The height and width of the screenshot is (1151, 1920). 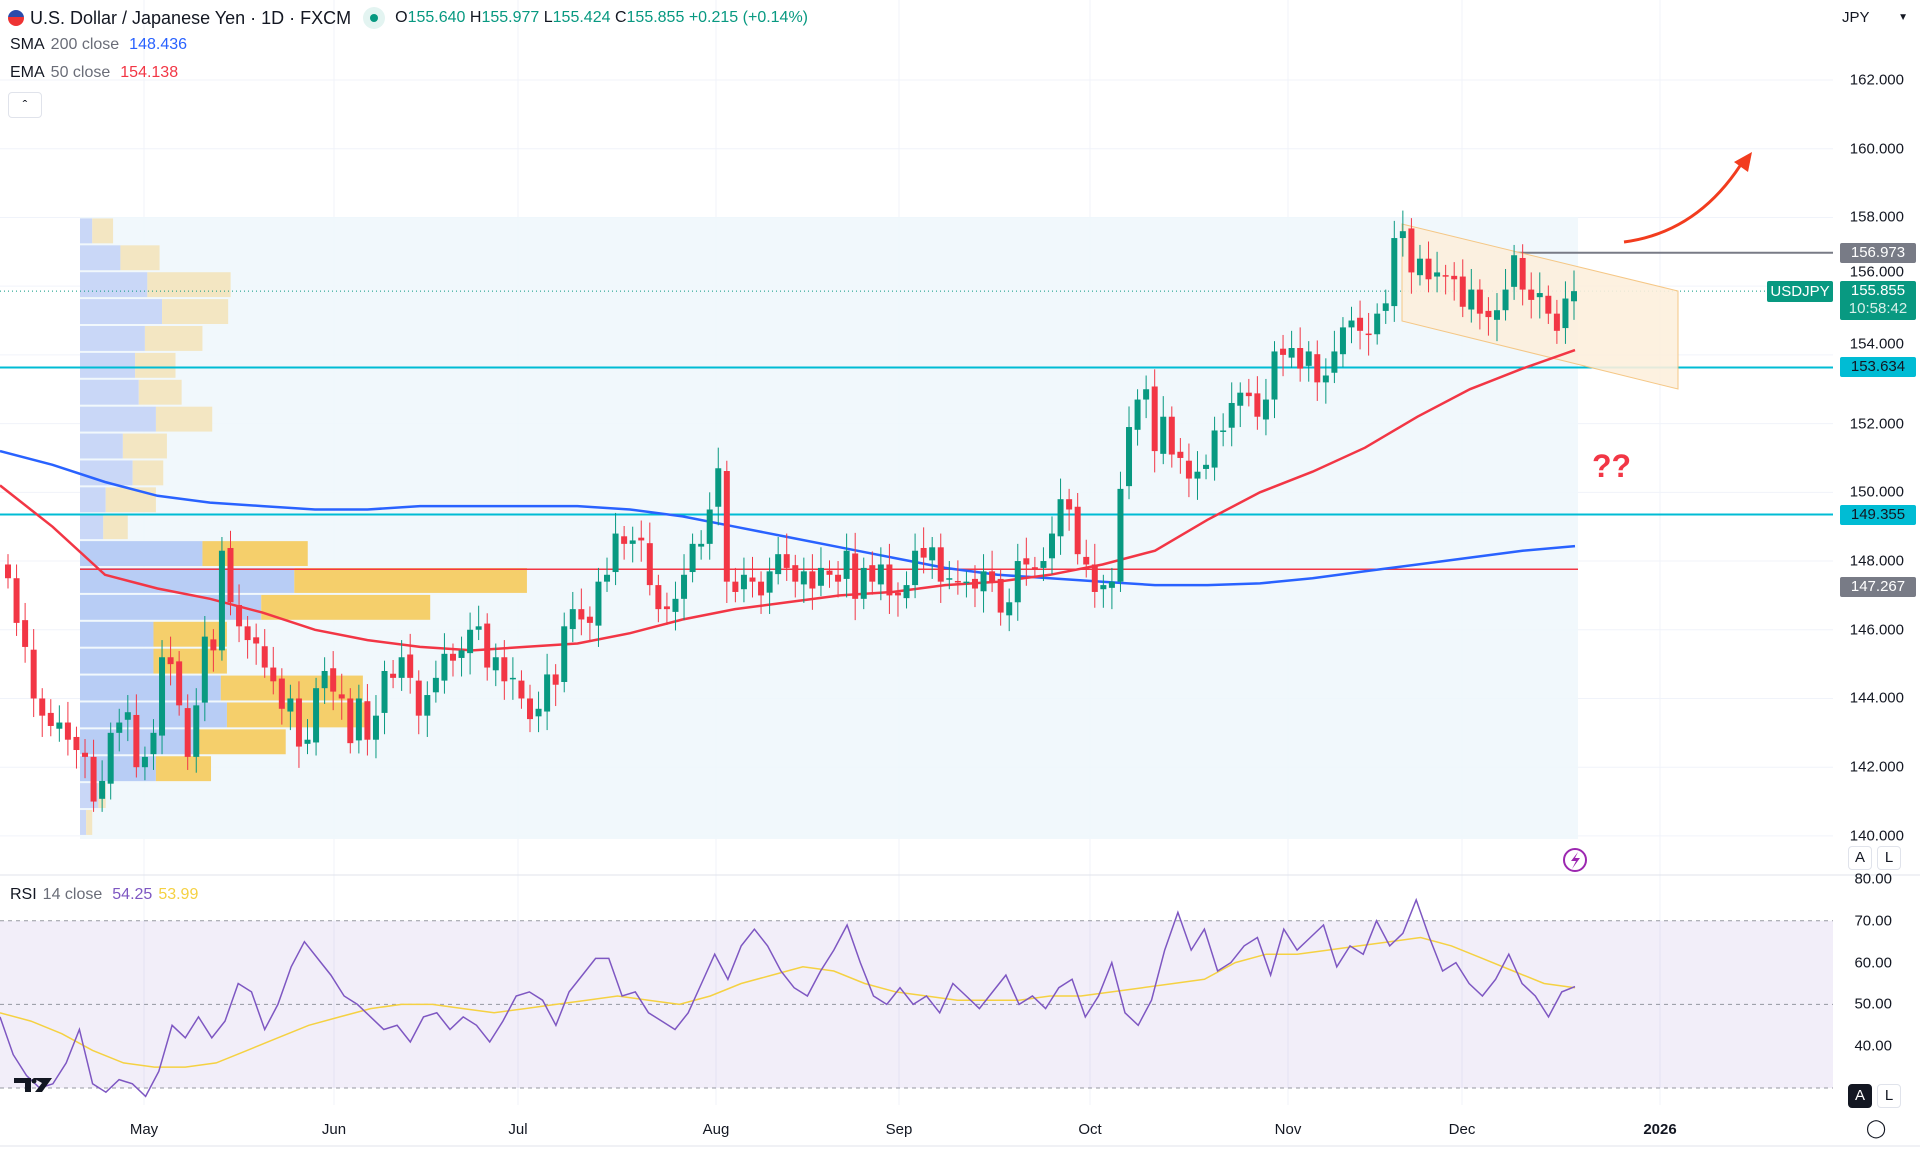 I want to click on lightning-icon, so click(x=1575, y=860).